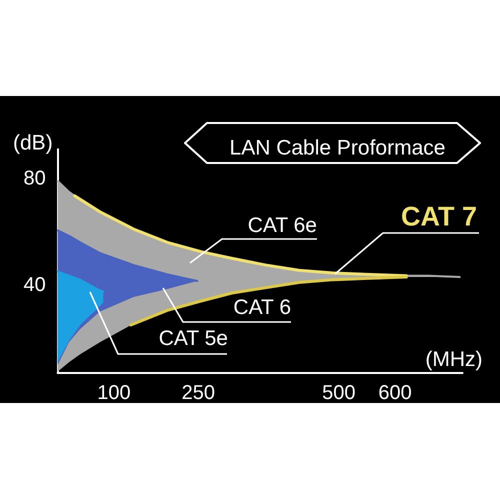 The height and width of the screenshot is (500, 500). What do you see at coordinates (438, 217) in the screenshot?
I see `series-label: CAT 7` at bounding box center [438, 217].